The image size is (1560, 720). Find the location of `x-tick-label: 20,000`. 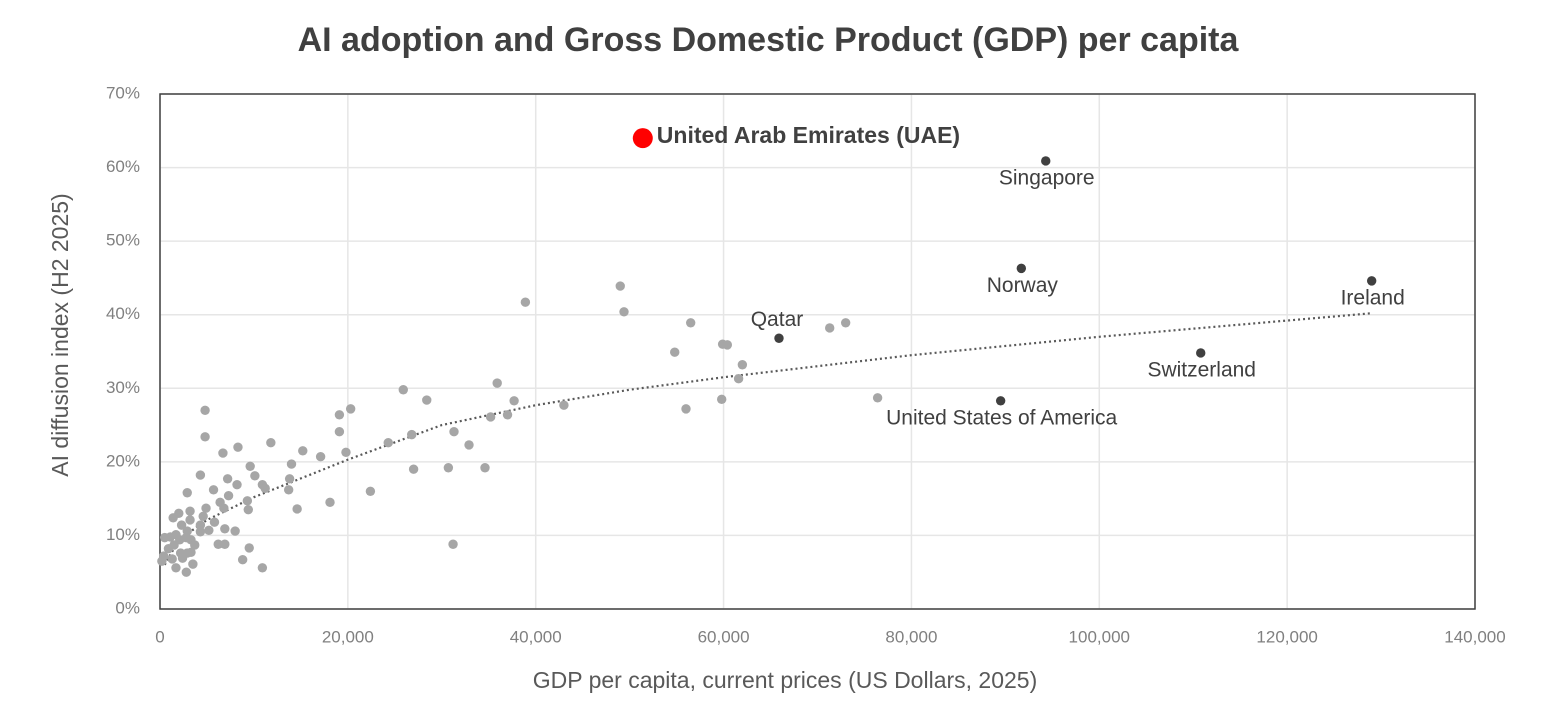

x-tick-label: 20,000 is located at coordinates (348, 636).